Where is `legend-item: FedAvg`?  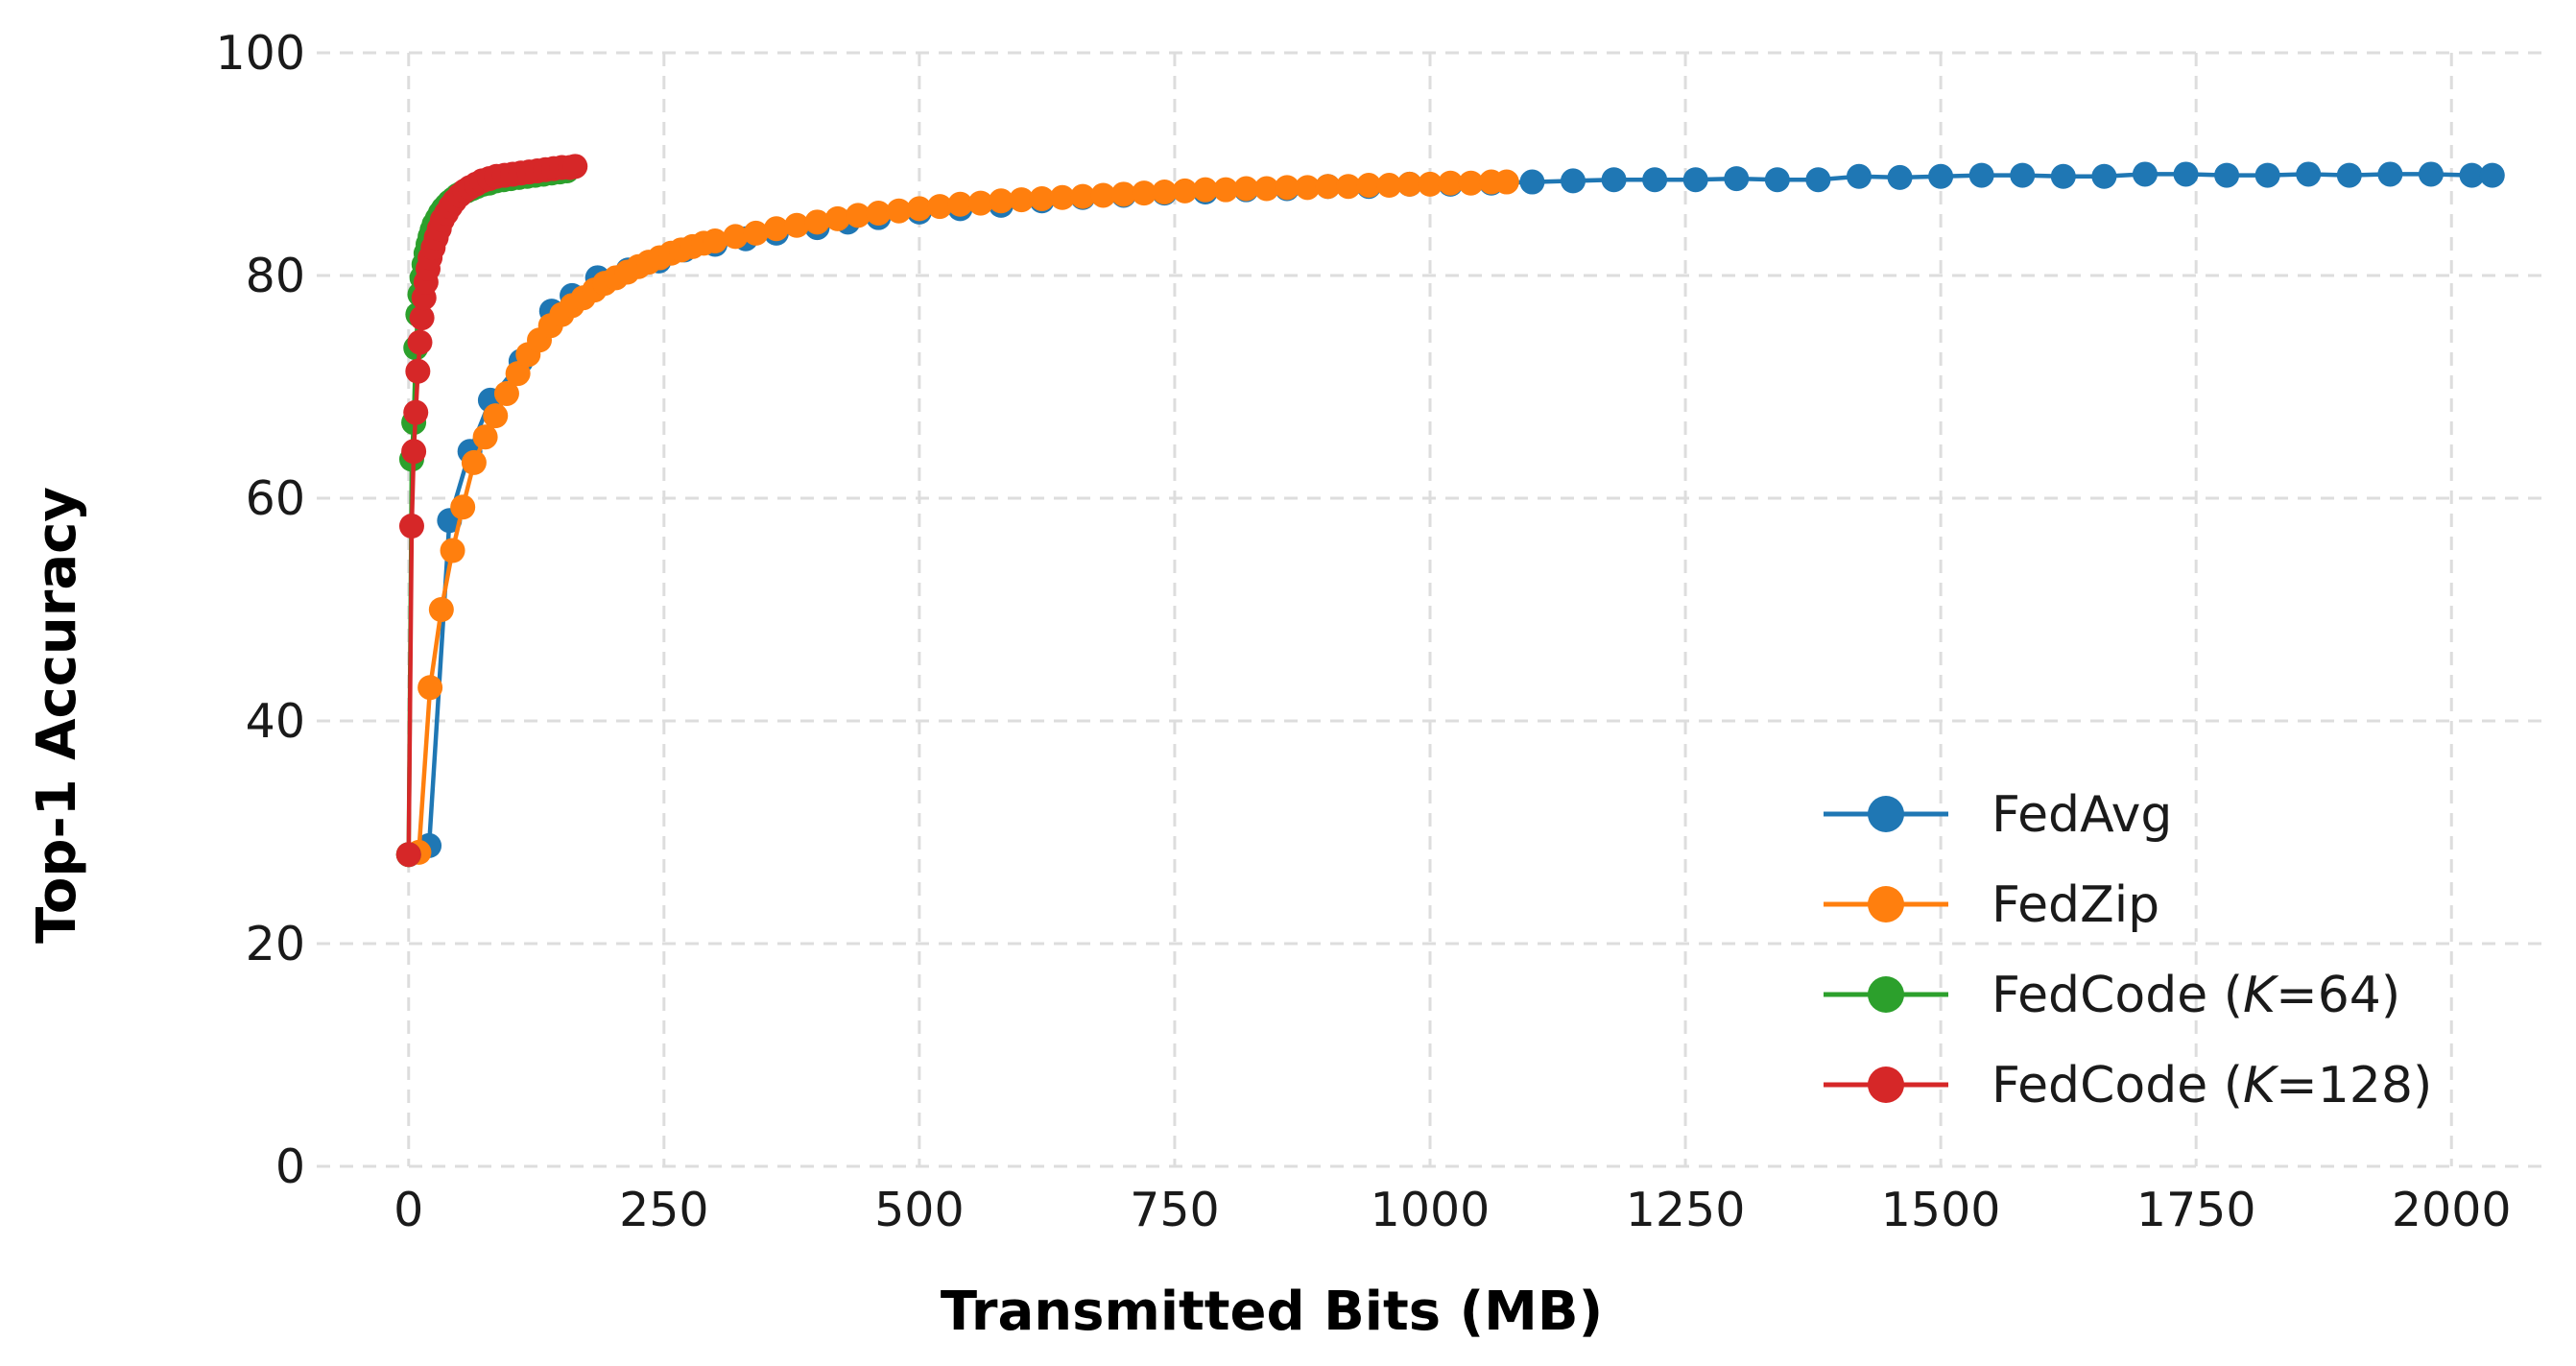
legend-item: FedAvg is located at coordinates (1998, 815).